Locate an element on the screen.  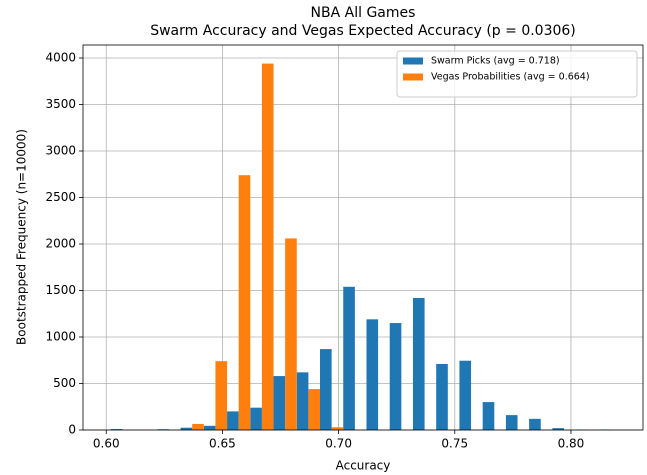
legend-box is located at coordinates (517, 74).